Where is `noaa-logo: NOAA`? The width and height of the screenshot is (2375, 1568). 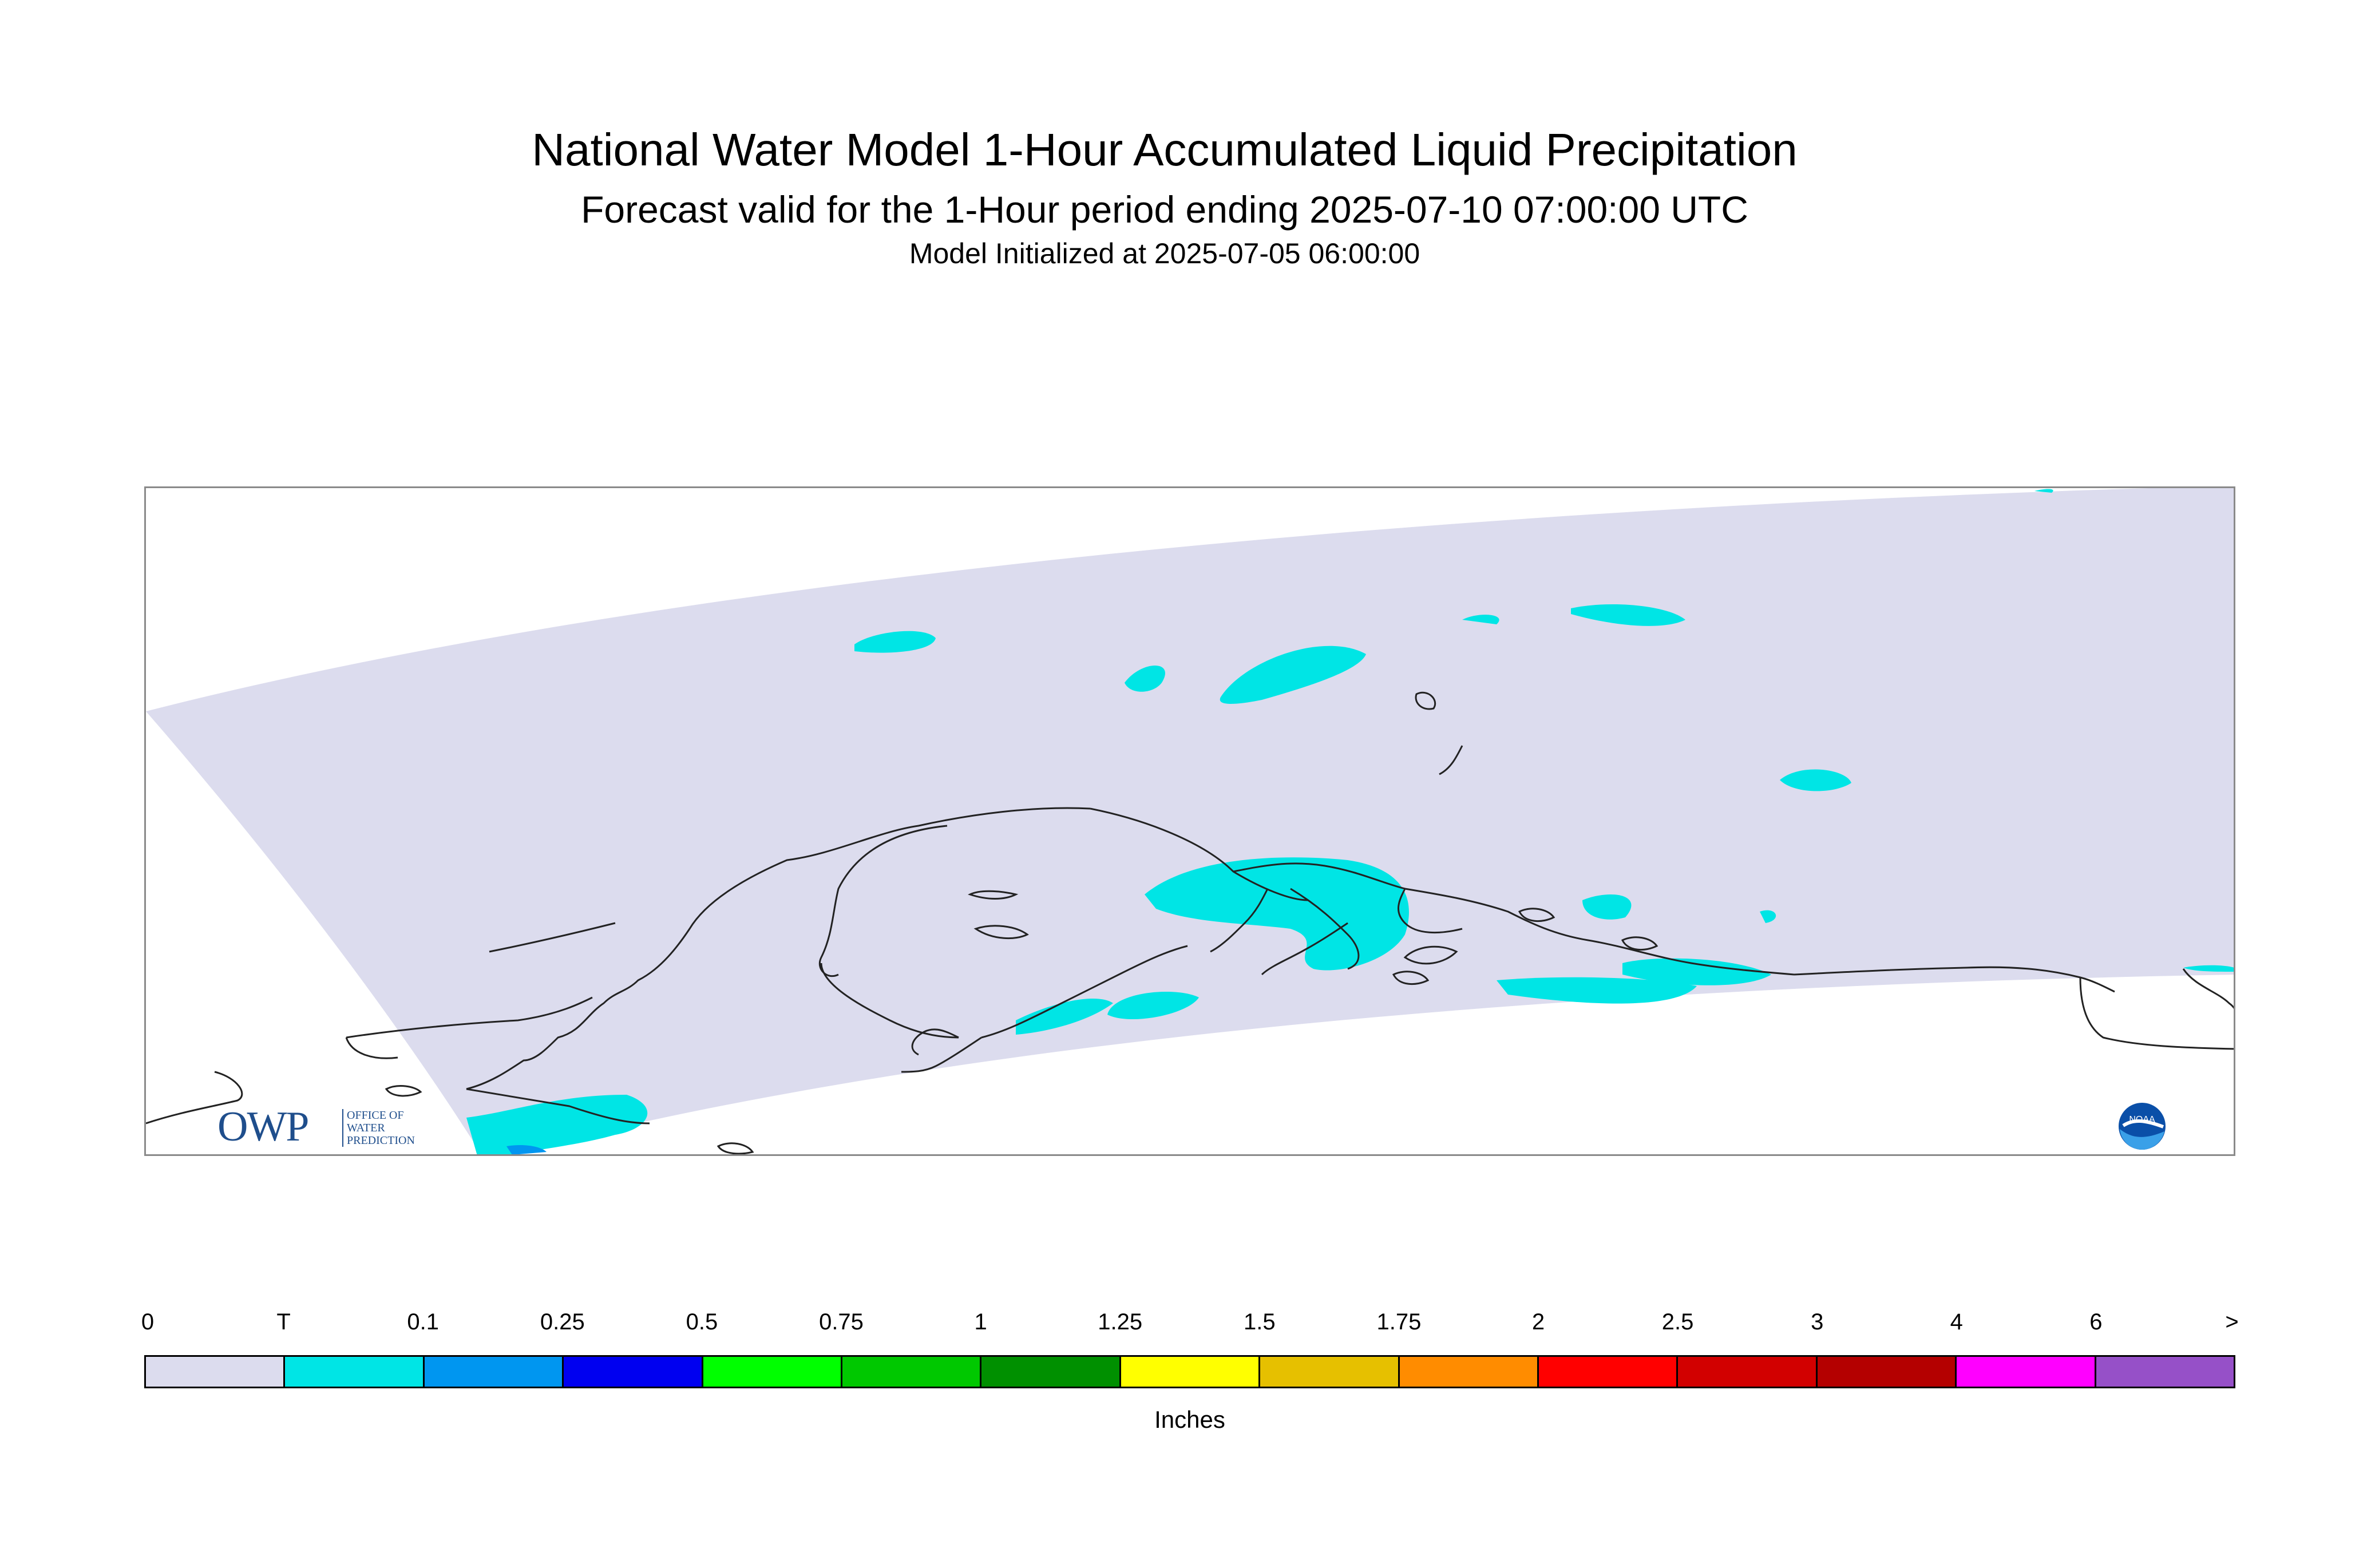 noaa-logo: NOAA is located at coordinates (2142, 1126).